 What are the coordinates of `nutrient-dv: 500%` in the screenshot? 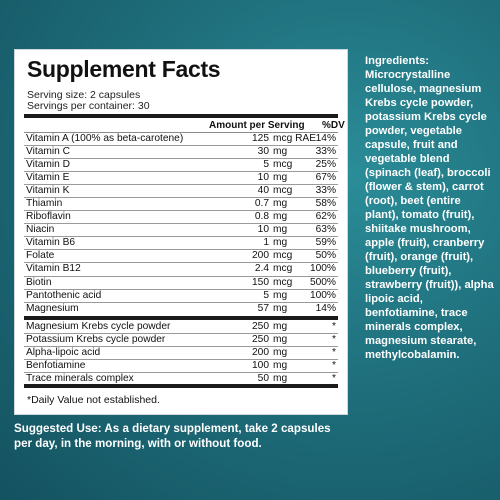 It's located at (322, 282).